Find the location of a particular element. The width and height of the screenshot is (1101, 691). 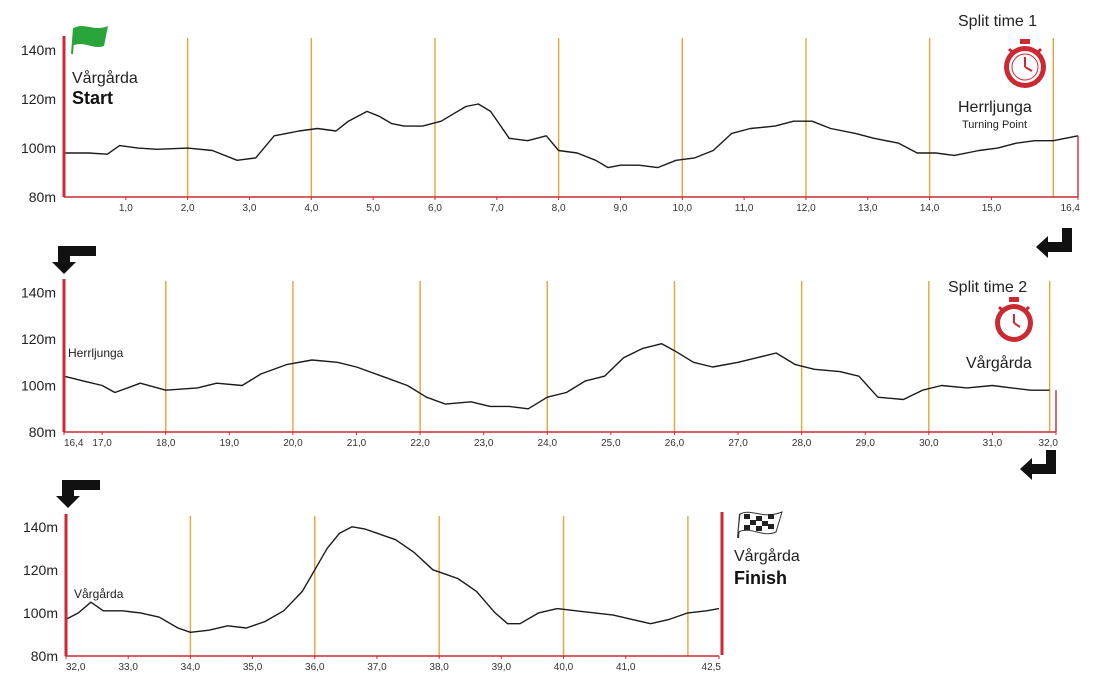

x-tick-label: 35,0 is located at coordinates (253, 667).